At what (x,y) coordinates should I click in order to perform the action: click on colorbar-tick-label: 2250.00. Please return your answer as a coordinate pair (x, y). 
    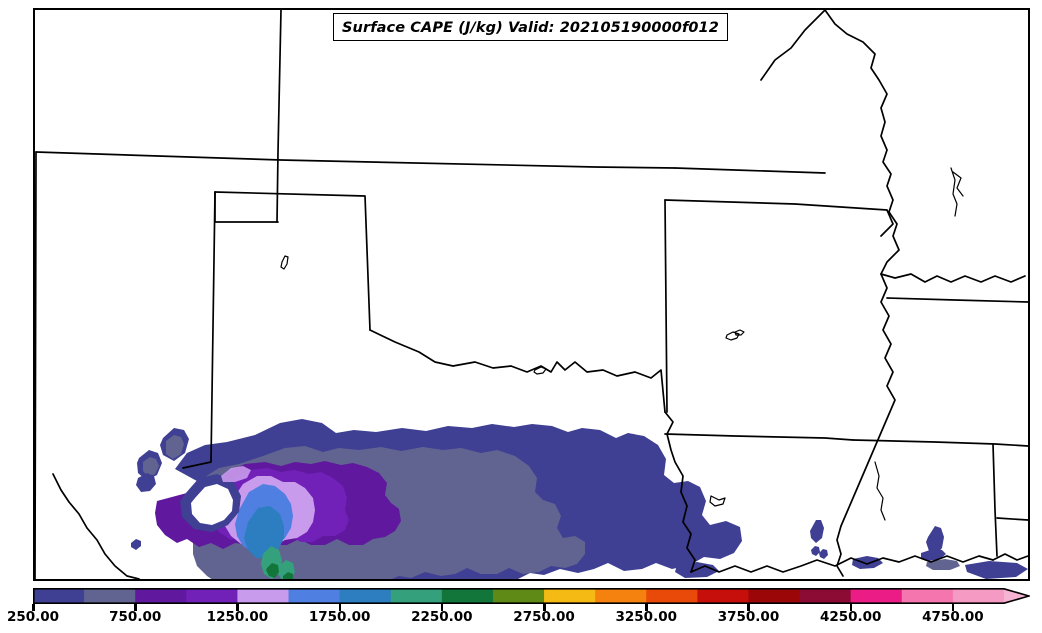
    Looking at the image, I should click on (442, 617).